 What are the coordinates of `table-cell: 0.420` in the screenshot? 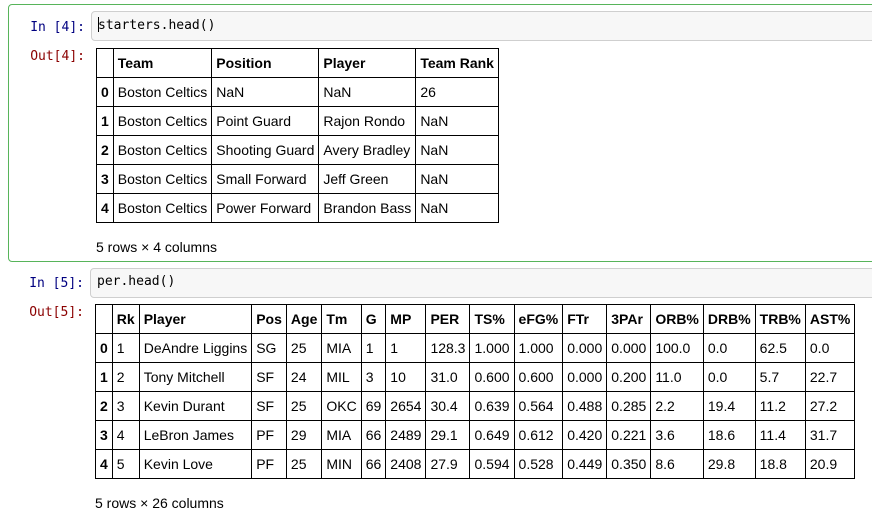 It's located at (585, 435).